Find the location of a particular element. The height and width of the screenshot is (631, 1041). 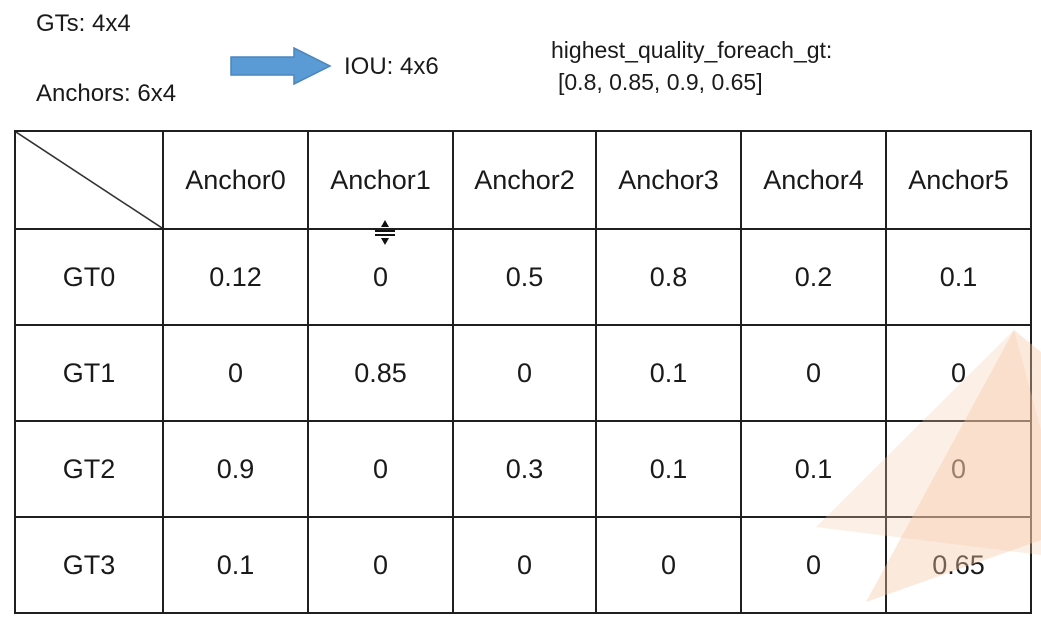

column-header-anchor: Anchor1 is located at coordinates (380, 180).